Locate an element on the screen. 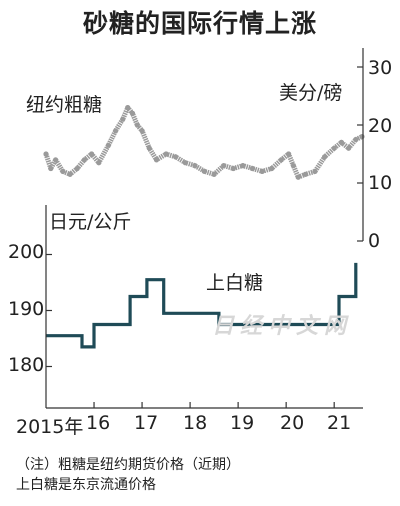 The width and height of the screenshot is (400, 506). raw-sugar-plot is located at coordinates (204, 142).